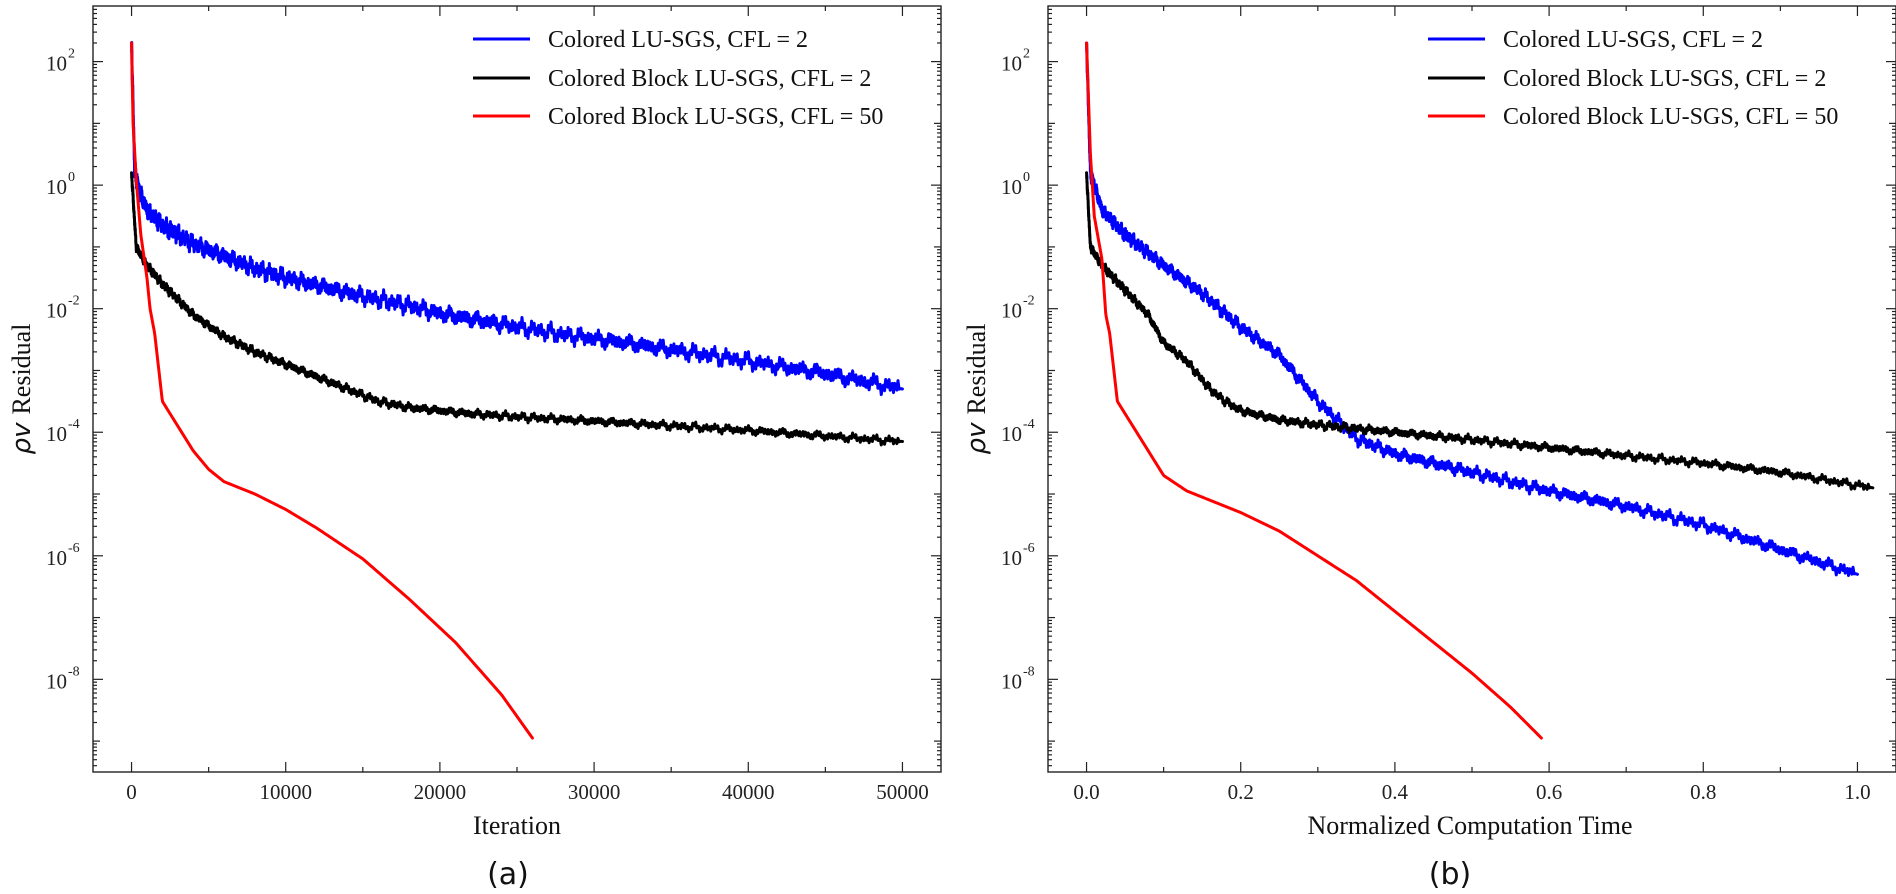 This screenshot has height=894, width=1896. I want to click on panel-b-x-tick-label: 0.0, so click(1086, 792).